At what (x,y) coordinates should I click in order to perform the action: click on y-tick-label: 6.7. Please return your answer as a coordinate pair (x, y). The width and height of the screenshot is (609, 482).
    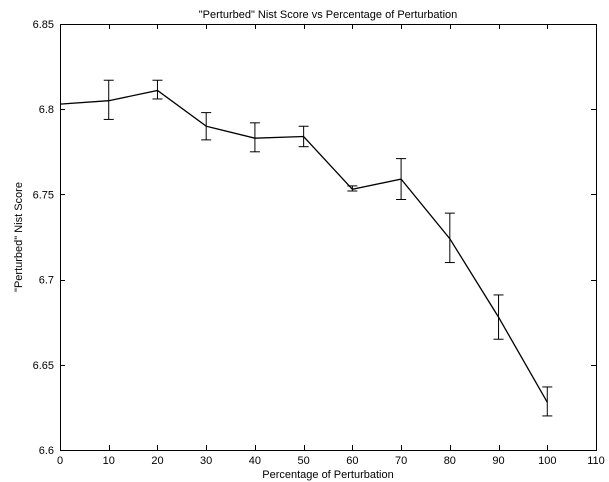
    Looking at the image, I should click on (46, 281).